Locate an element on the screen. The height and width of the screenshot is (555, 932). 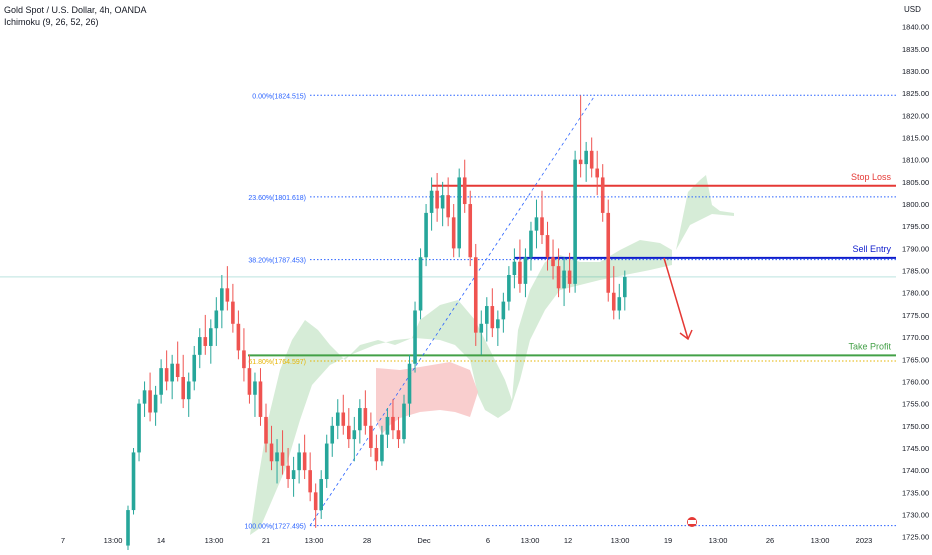
symbol-title: Gold Spot / U.S. Dollar, 4h, OANDA is located at coordinates (75, 10).